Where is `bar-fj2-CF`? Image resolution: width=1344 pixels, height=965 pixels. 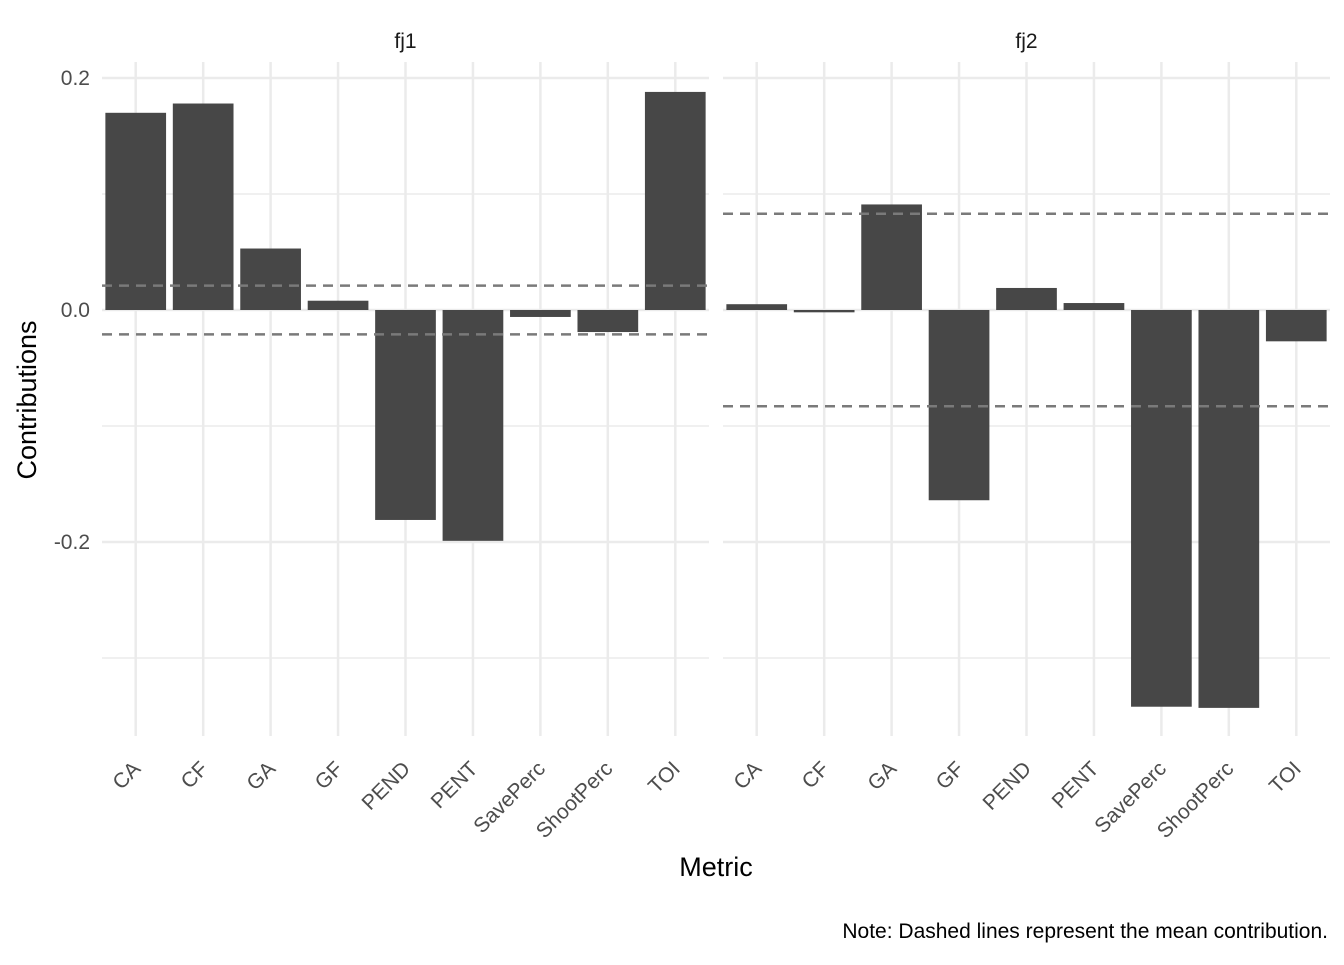 bar-fj2-CF is located at coordinates (824, 311).